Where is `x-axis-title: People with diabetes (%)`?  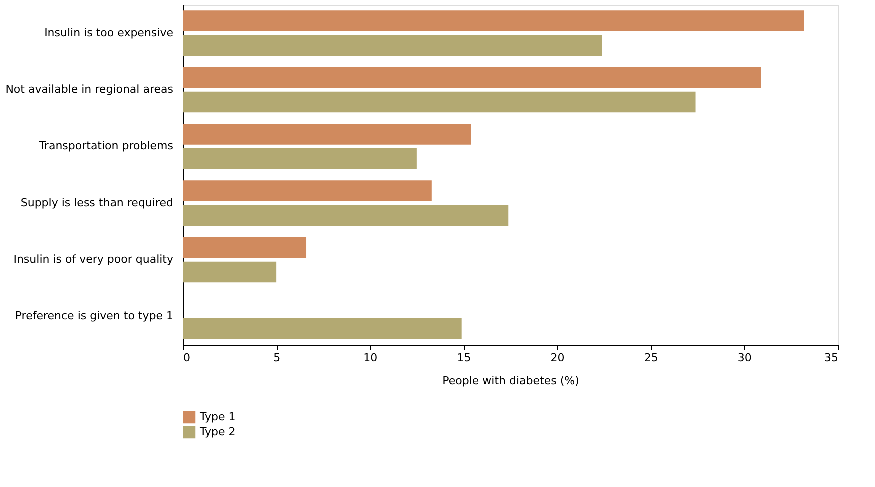
x-axis-title: People with diabetes (%) is located at coordinates (511, 381).